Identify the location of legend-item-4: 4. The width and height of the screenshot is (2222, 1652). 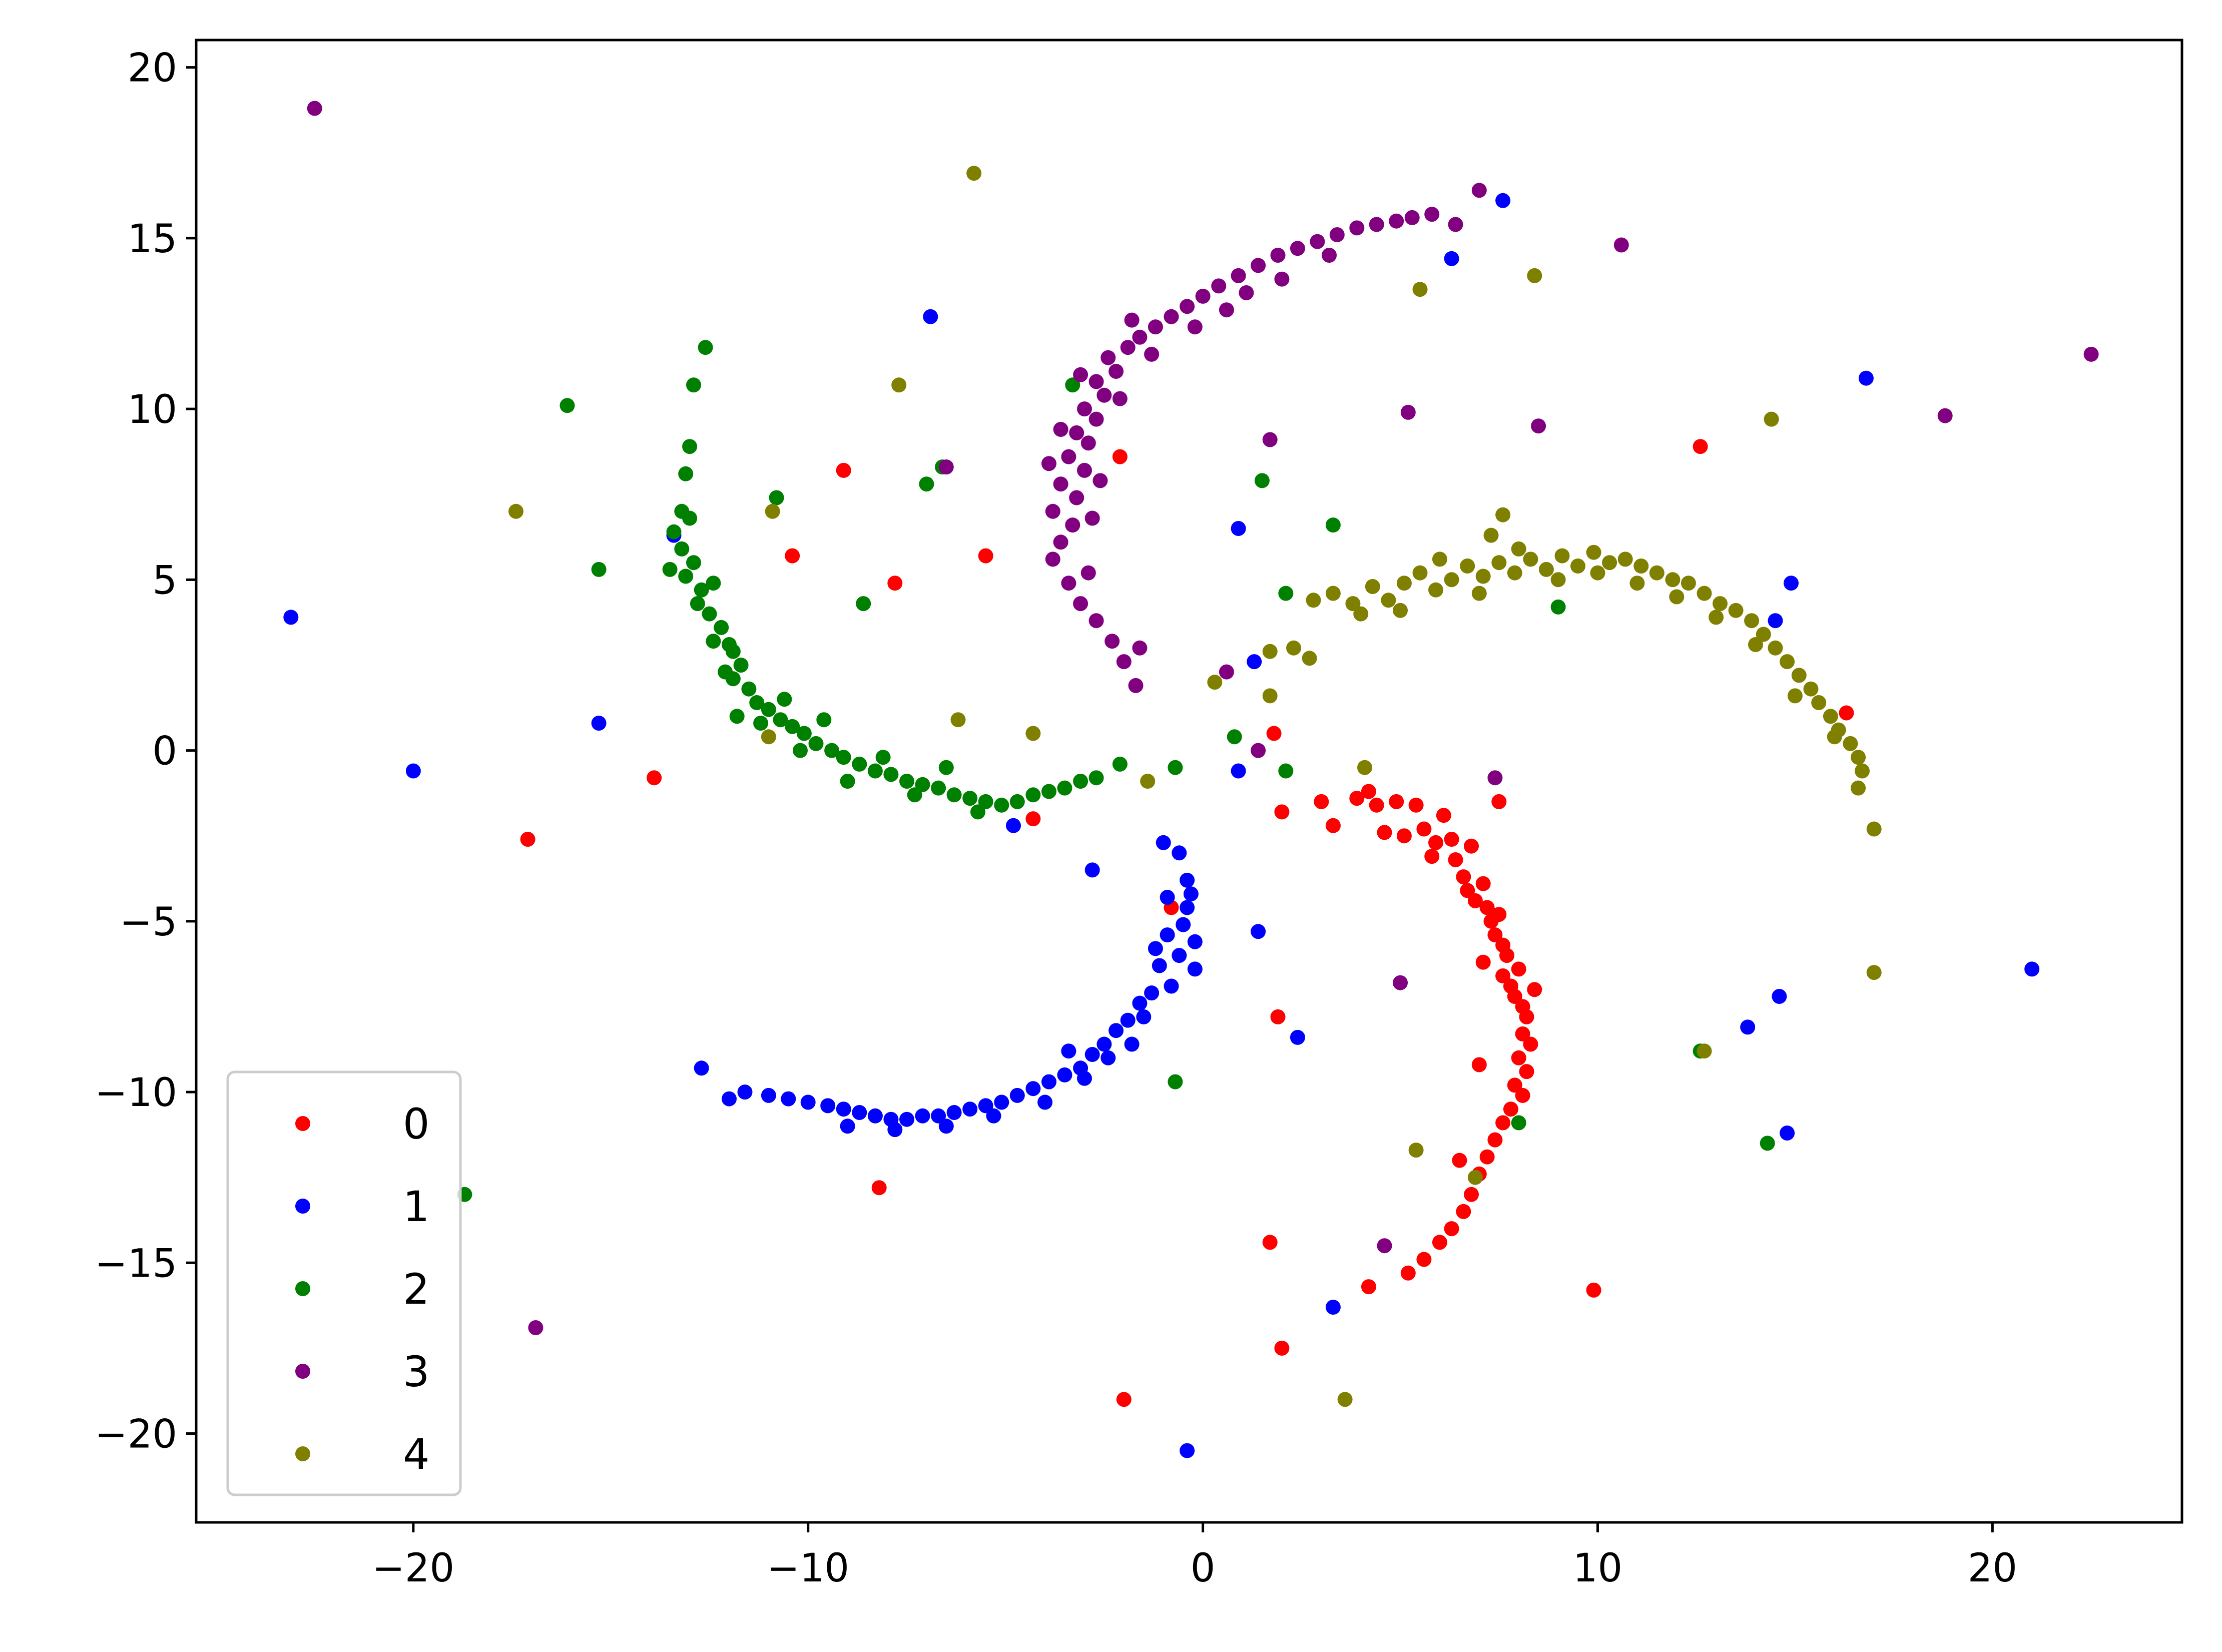
(362, 1454).